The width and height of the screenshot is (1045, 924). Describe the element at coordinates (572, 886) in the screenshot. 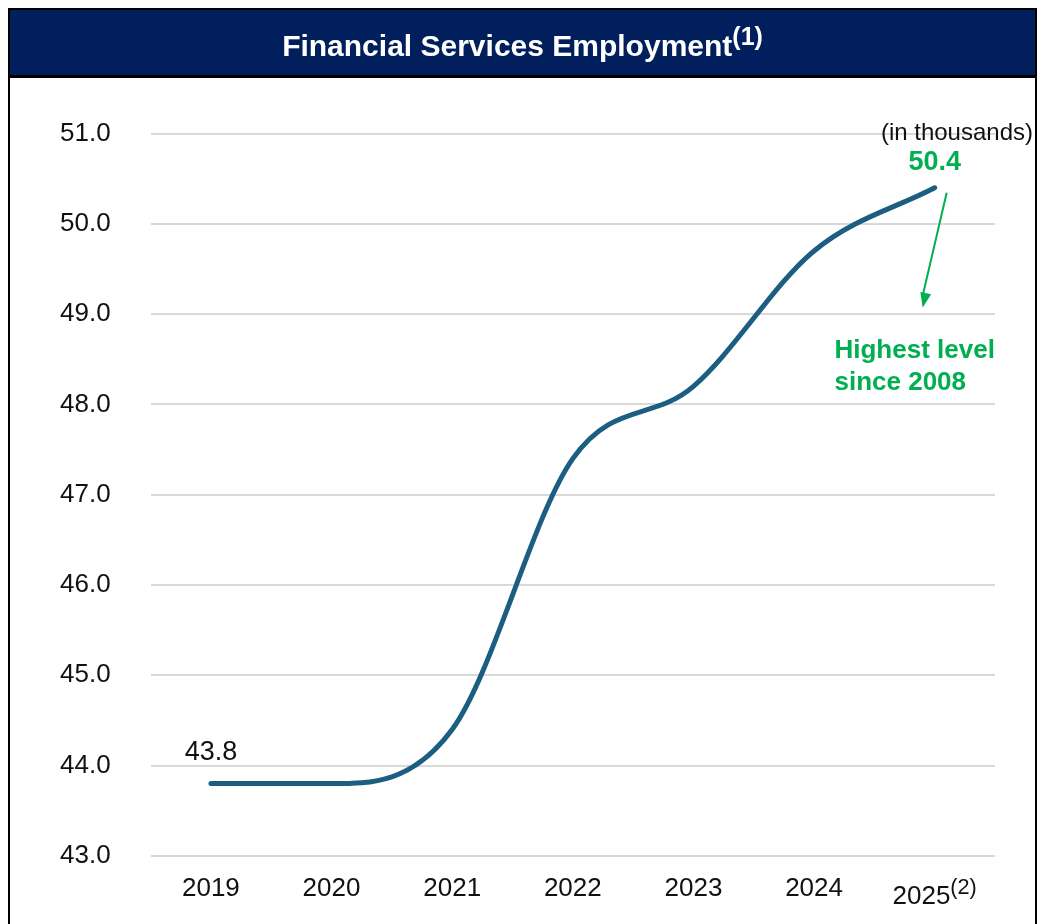

I see `x-tick-label: 2022` at that location.